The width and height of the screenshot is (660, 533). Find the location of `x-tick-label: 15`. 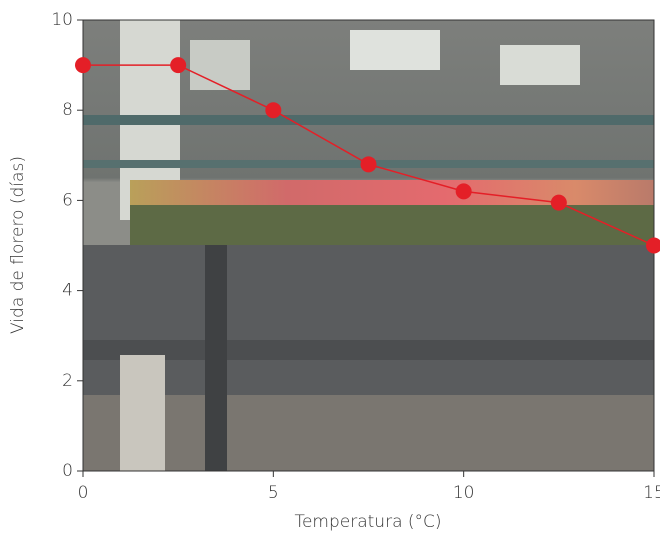

x-tick-label: 15 is located at coordinates (651, 493).